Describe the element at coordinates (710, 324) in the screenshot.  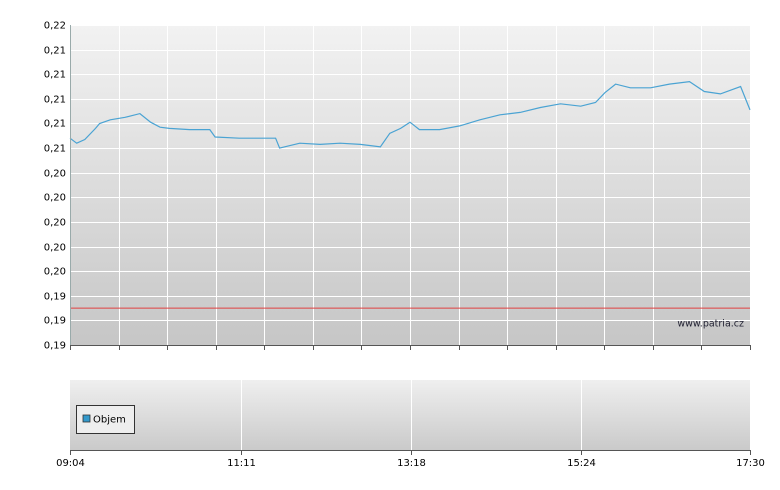
I see `watermark: www.patria.cz` at that location.